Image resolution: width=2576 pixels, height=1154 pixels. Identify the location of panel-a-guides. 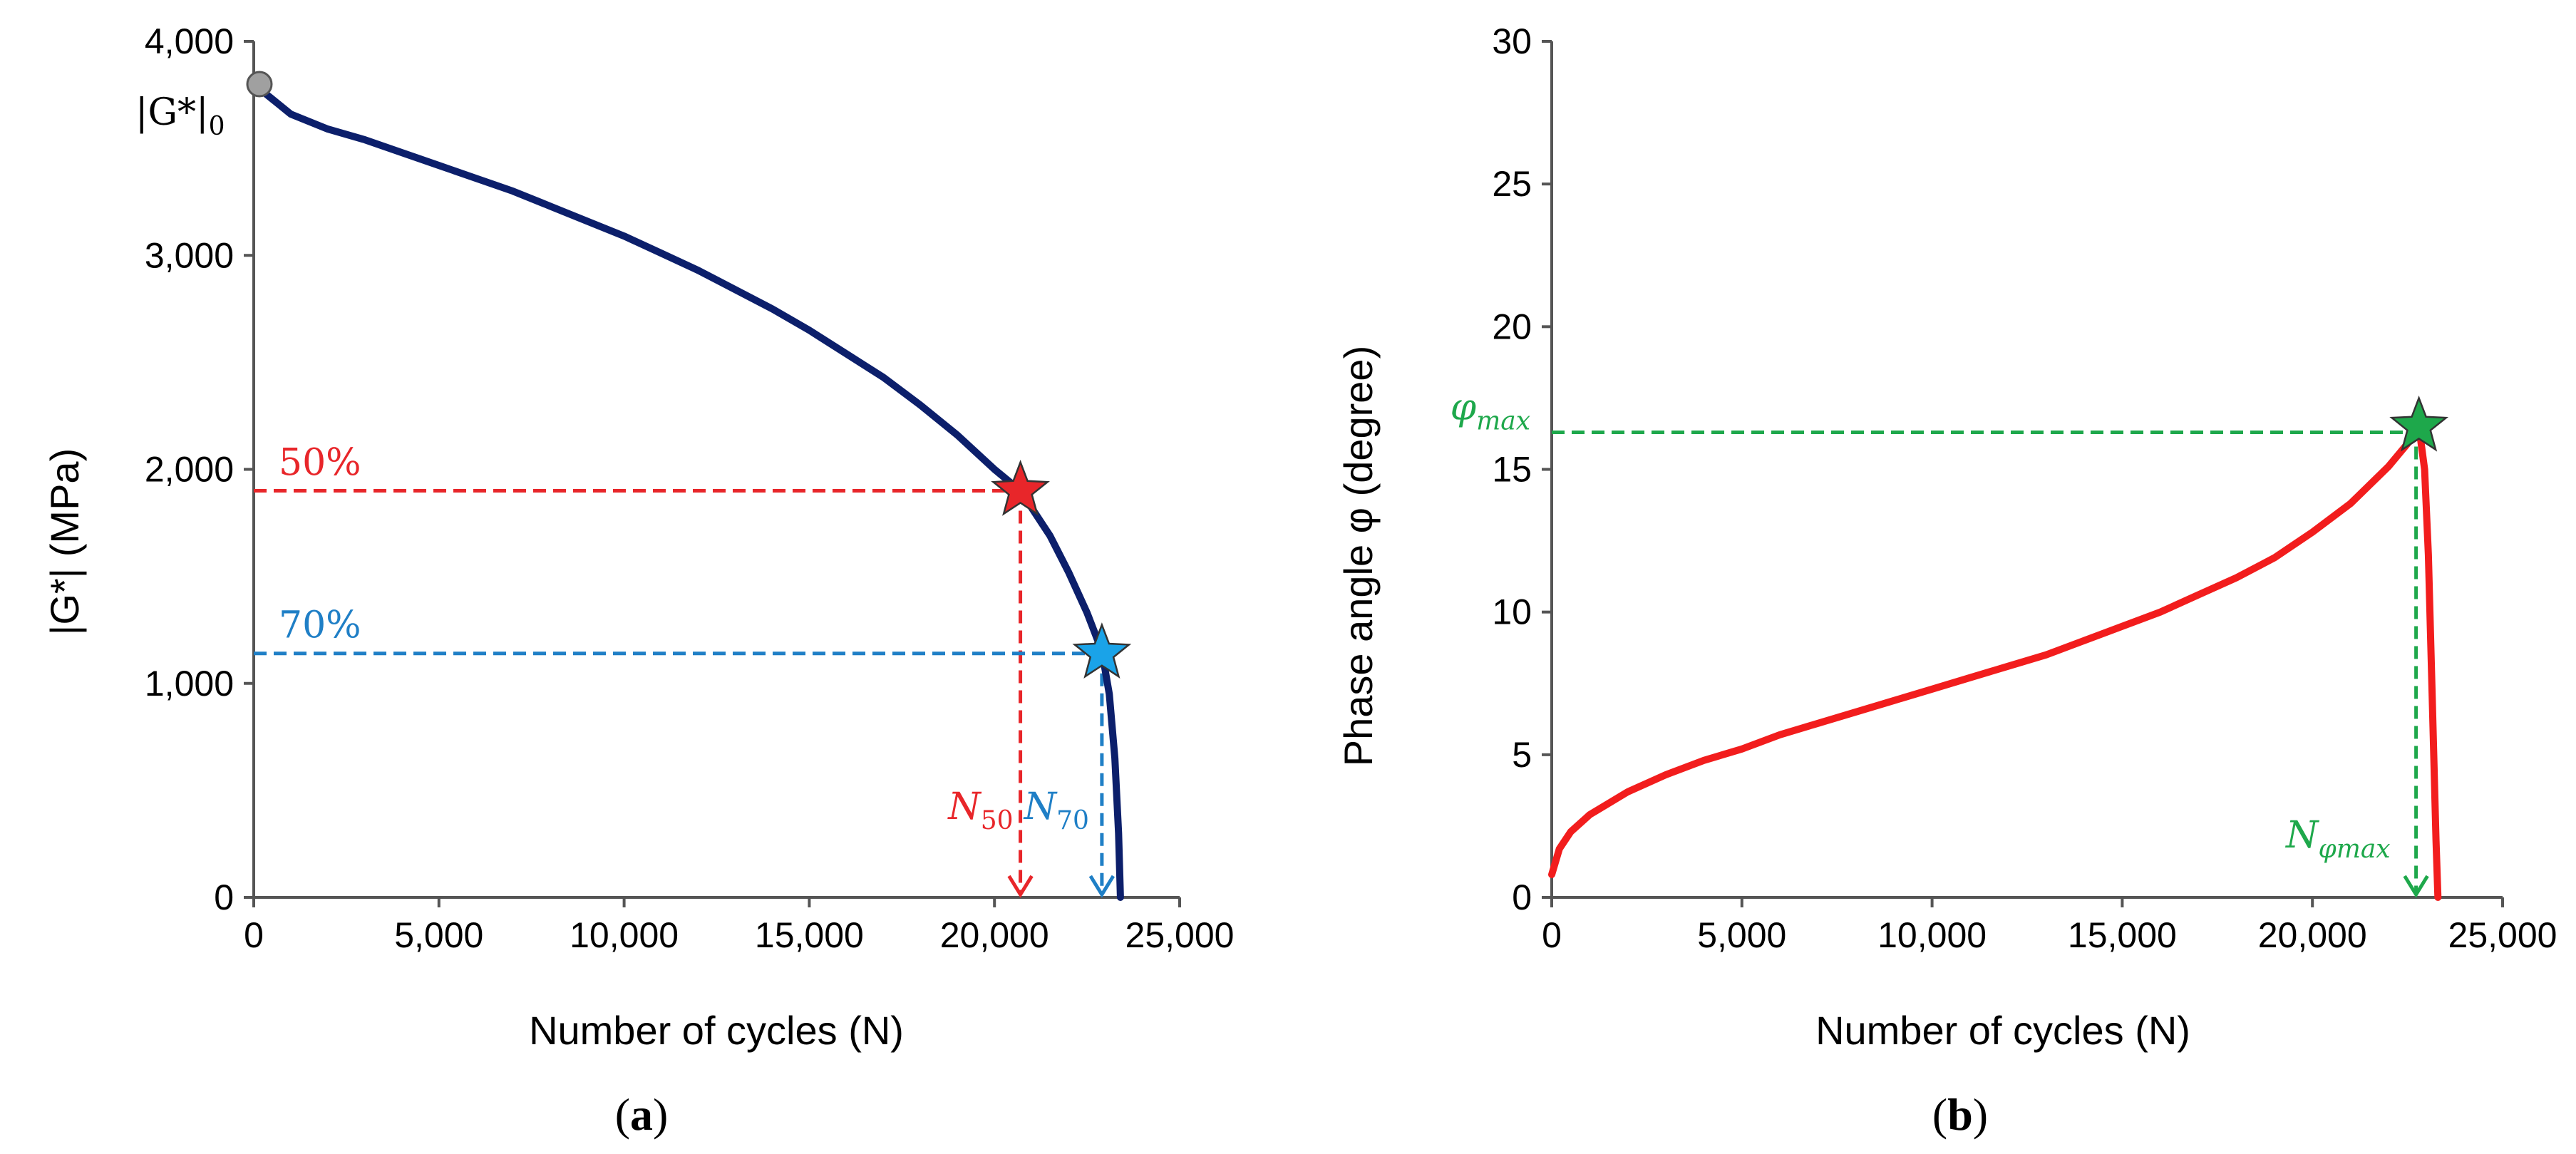
(685, 693).